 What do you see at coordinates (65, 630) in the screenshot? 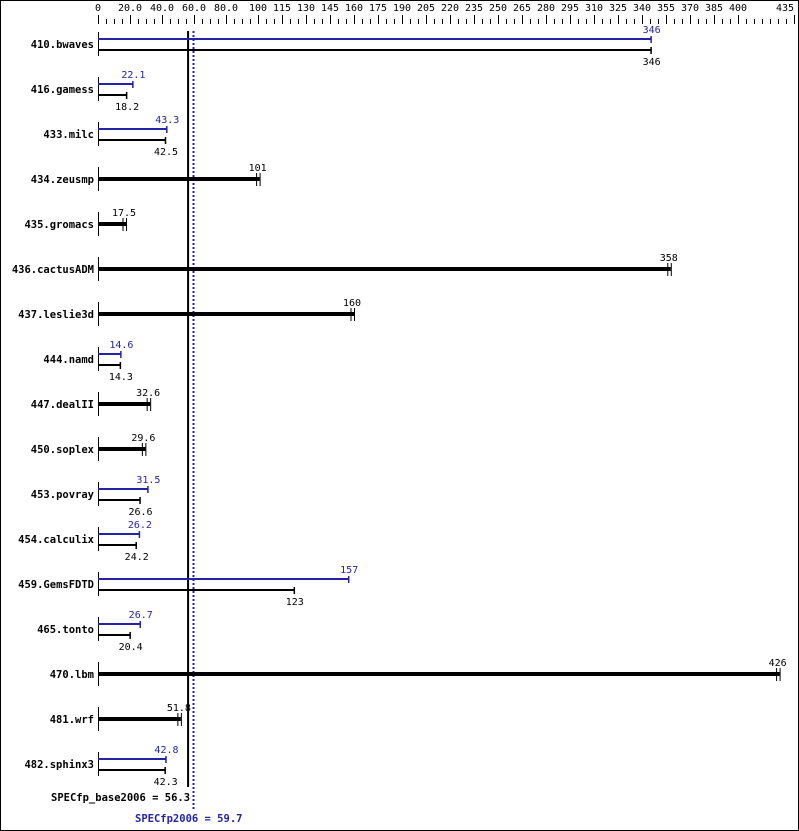
I see `benchmark-label: 465.tonto` at bounding box center [65, 630].